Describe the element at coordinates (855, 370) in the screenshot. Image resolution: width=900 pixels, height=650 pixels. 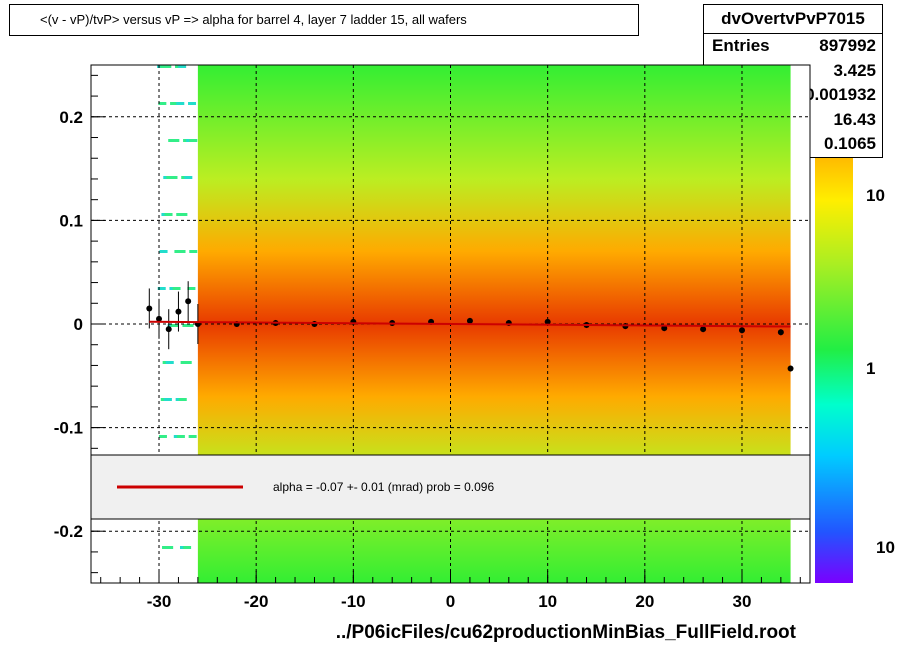
I see `color-palette: 10 1 10` at that location.